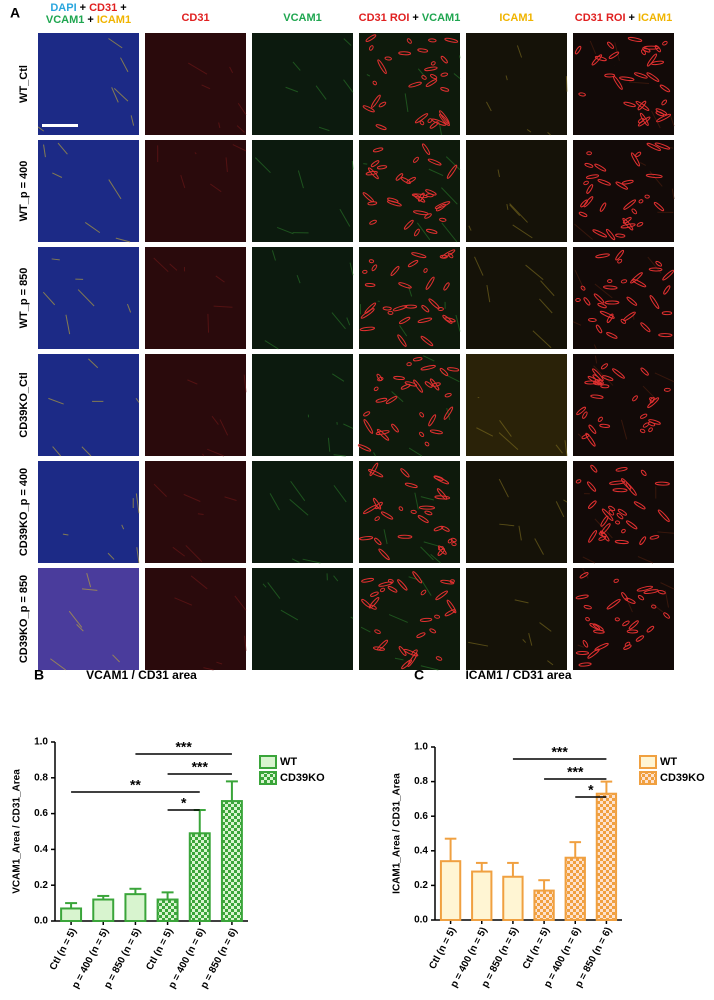 The width and height of the screenshot is (714, 1000). What do you see at coordinates (397, 833) in the screenshot?
I see `y-axis-label: ICAM1_Area / CD31_Area` at bounding box center [397, 833].